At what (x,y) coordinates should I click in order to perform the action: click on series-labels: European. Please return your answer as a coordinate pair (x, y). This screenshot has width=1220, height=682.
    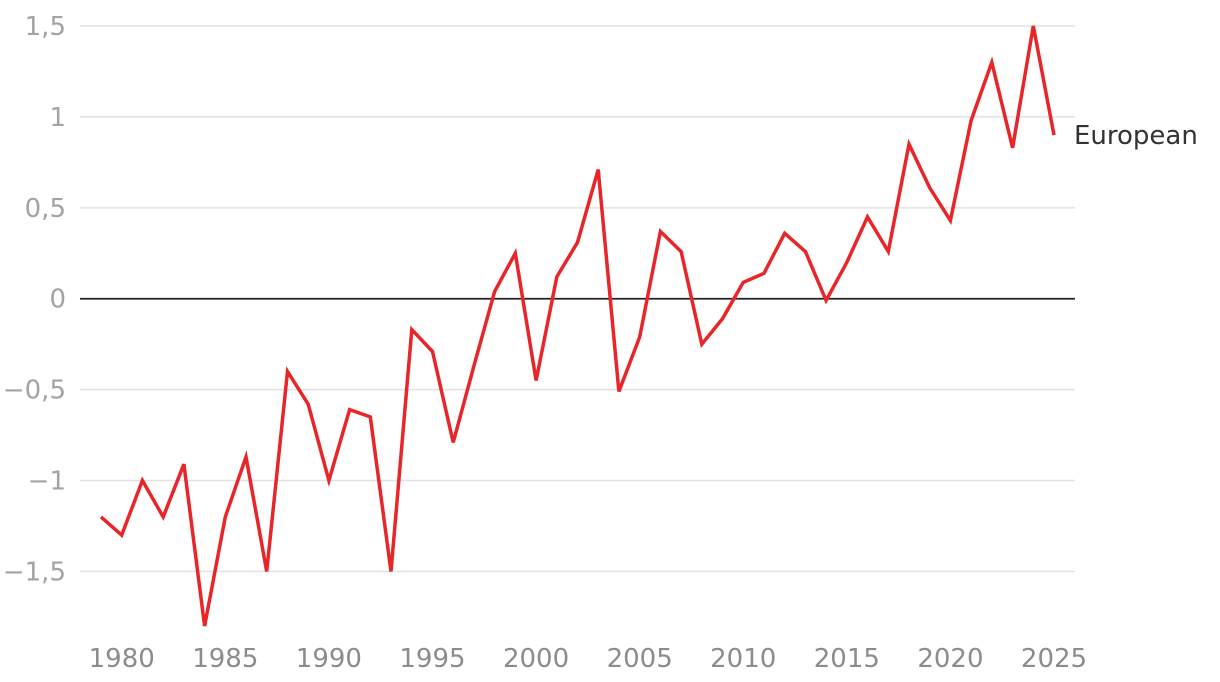
    Looking at the image, I should click on (1136, 136).